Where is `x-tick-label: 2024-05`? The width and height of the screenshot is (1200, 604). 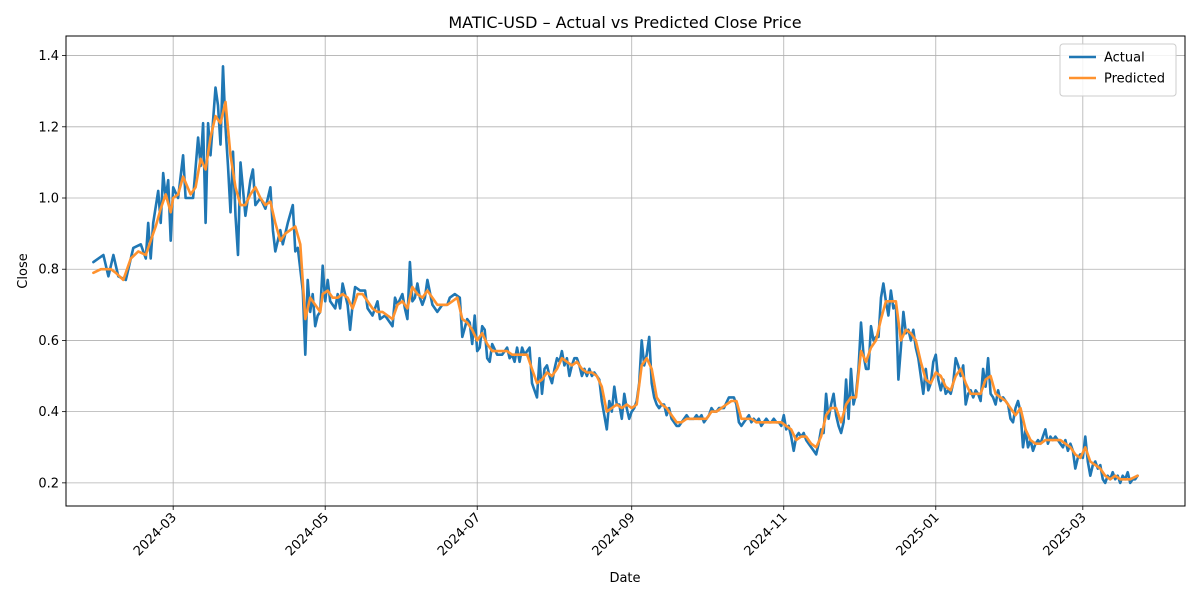
x-tick-label: 2024-05 is located at coordinates (307, 534).